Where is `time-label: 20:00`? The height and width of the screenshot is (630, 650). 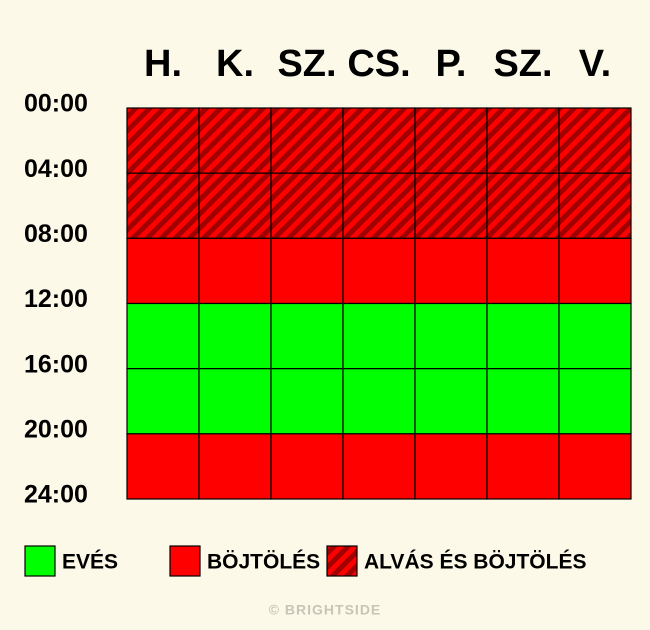 time-label: 20:00 is located at coordinates (56, 429).